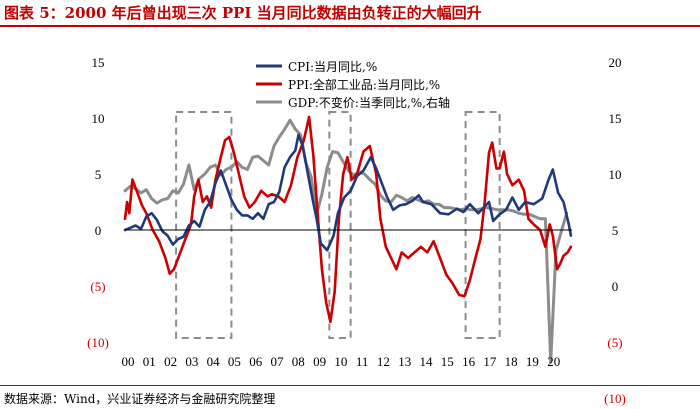 Image resolution: width=700 pixels, height=409 pixels. Describe the element at coordinates (256, 361) in the screenshot. I see `x-tick-label: 06` at that location.